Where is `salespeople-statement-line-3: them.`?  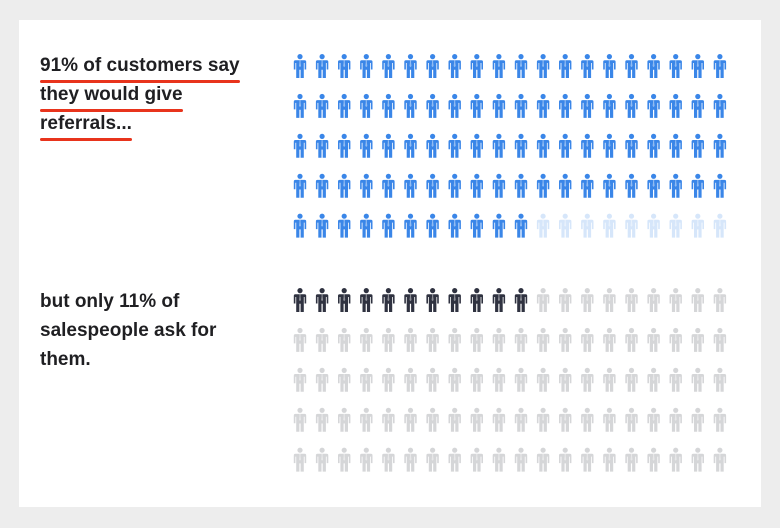
salespeople-statement-line-3: them. is located at coordinates (65, 359).